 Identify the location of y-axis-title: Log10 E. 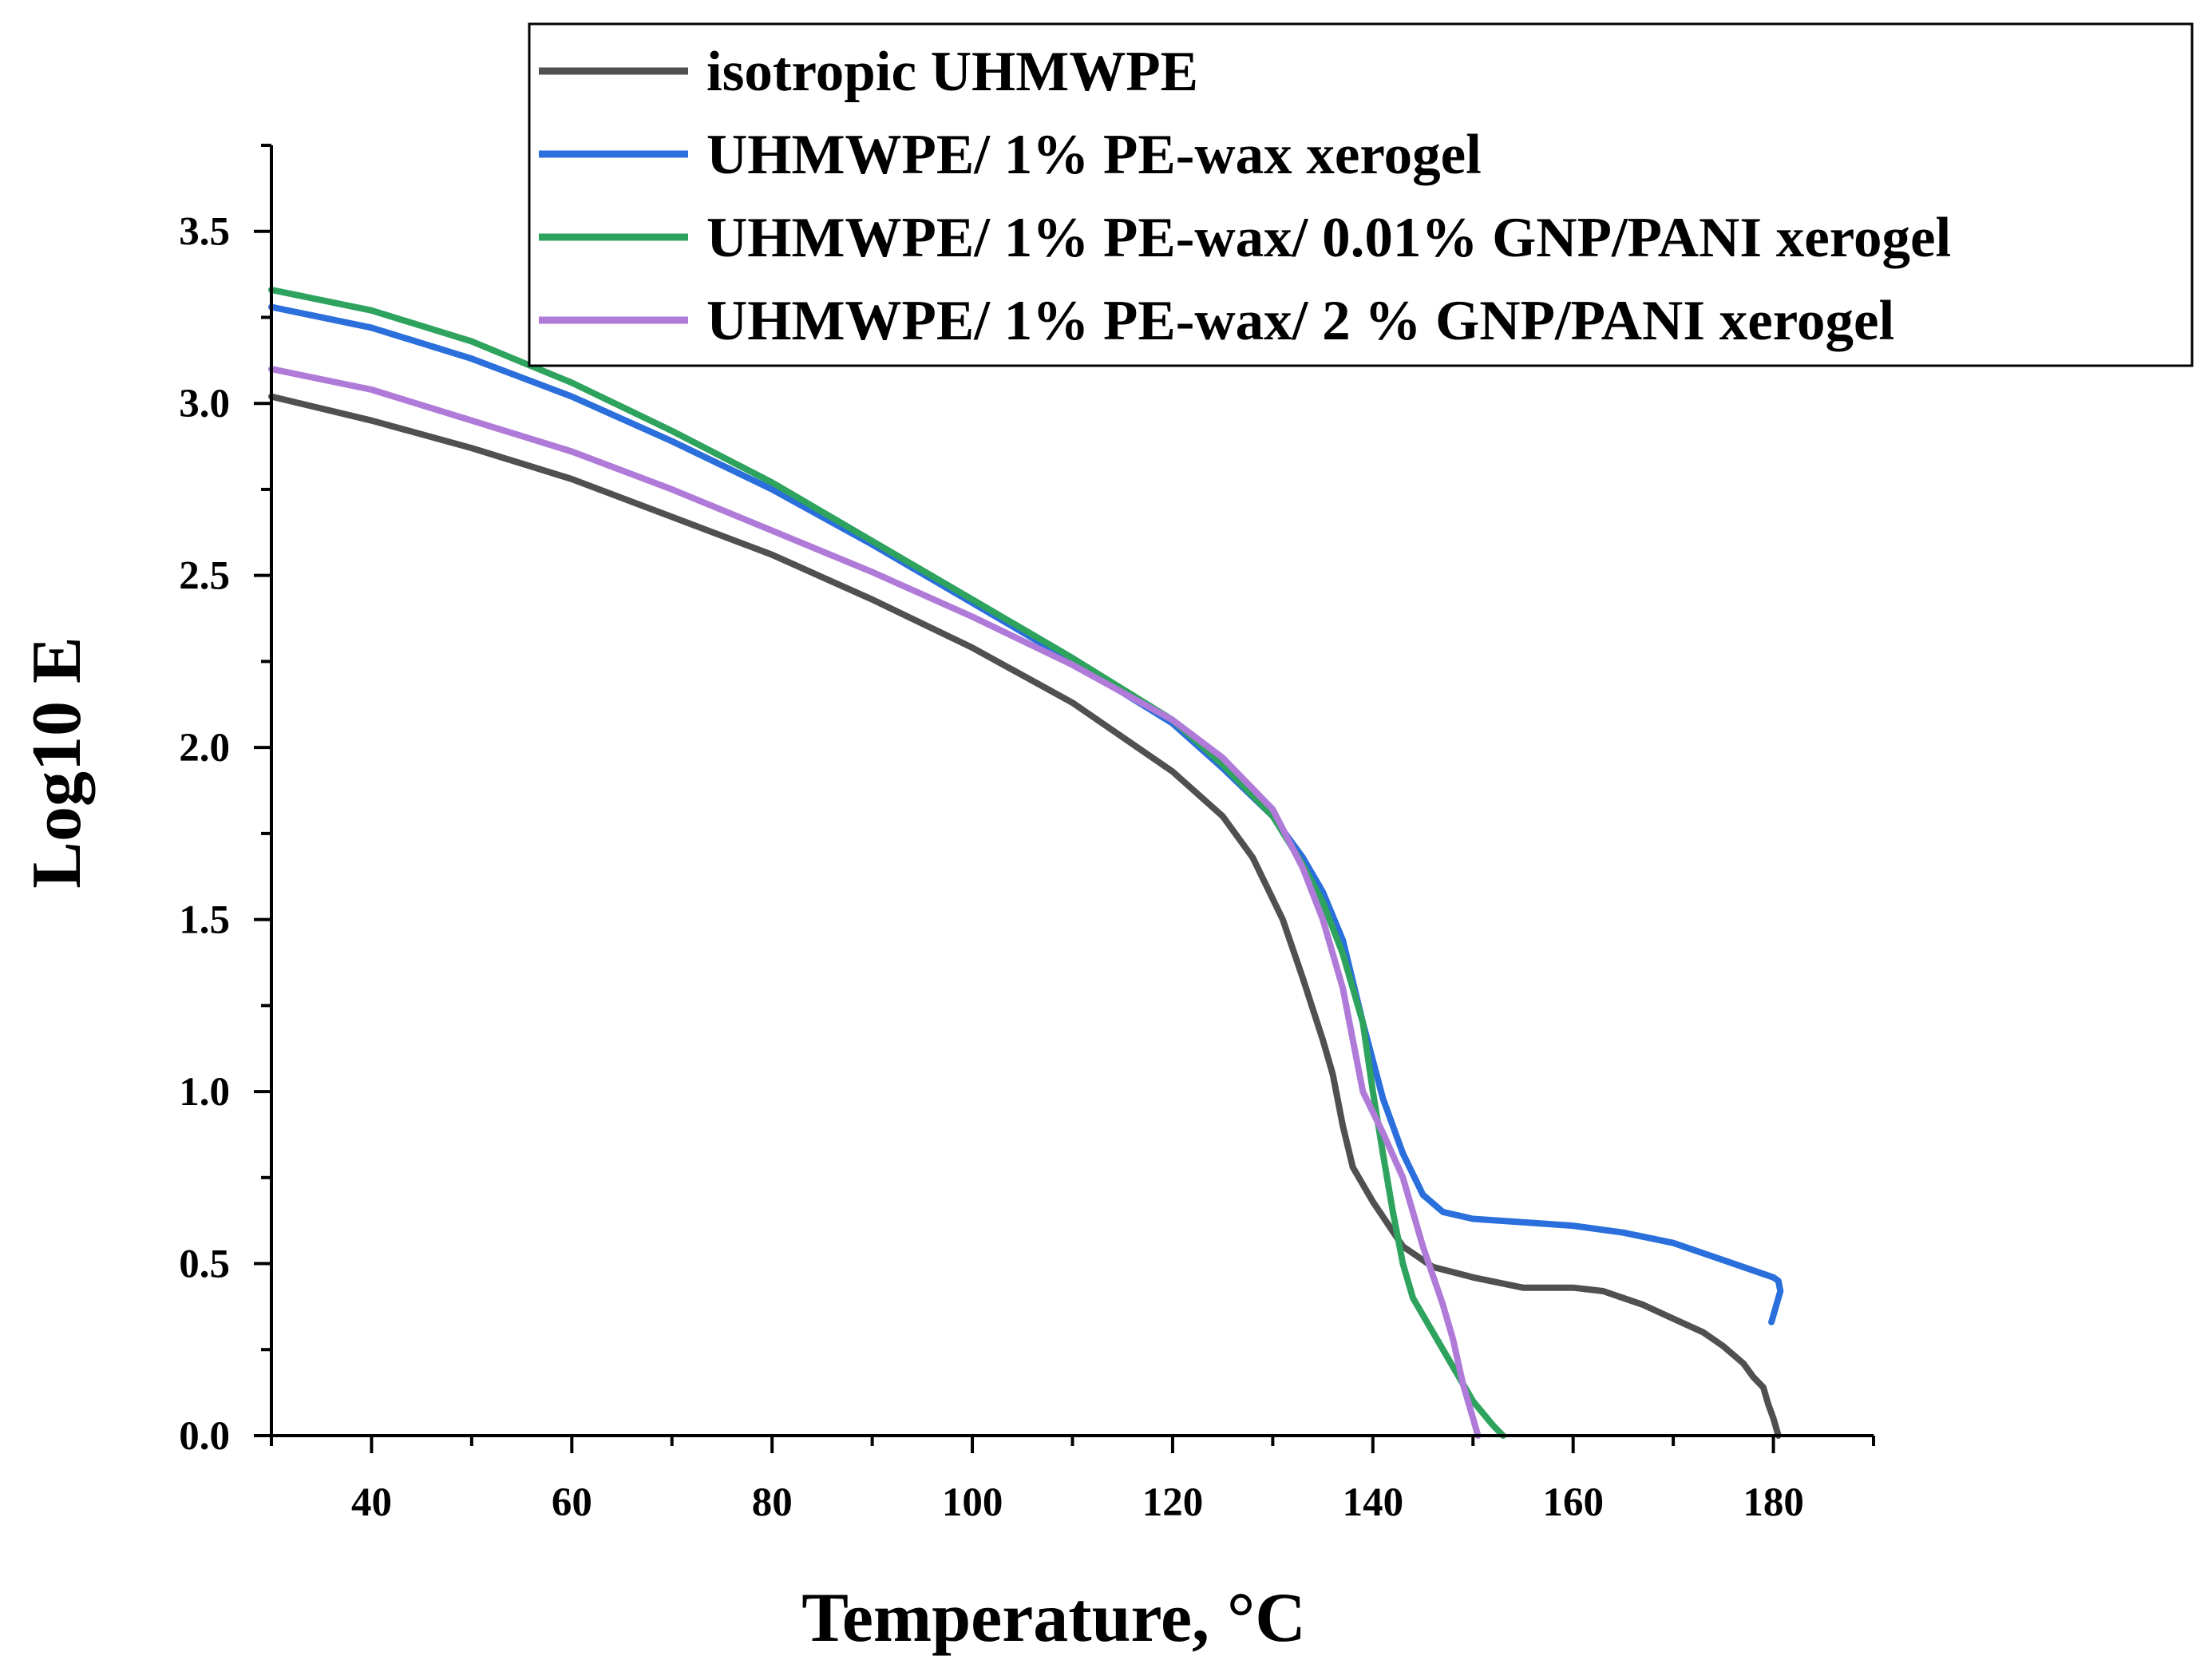
(57, 762).